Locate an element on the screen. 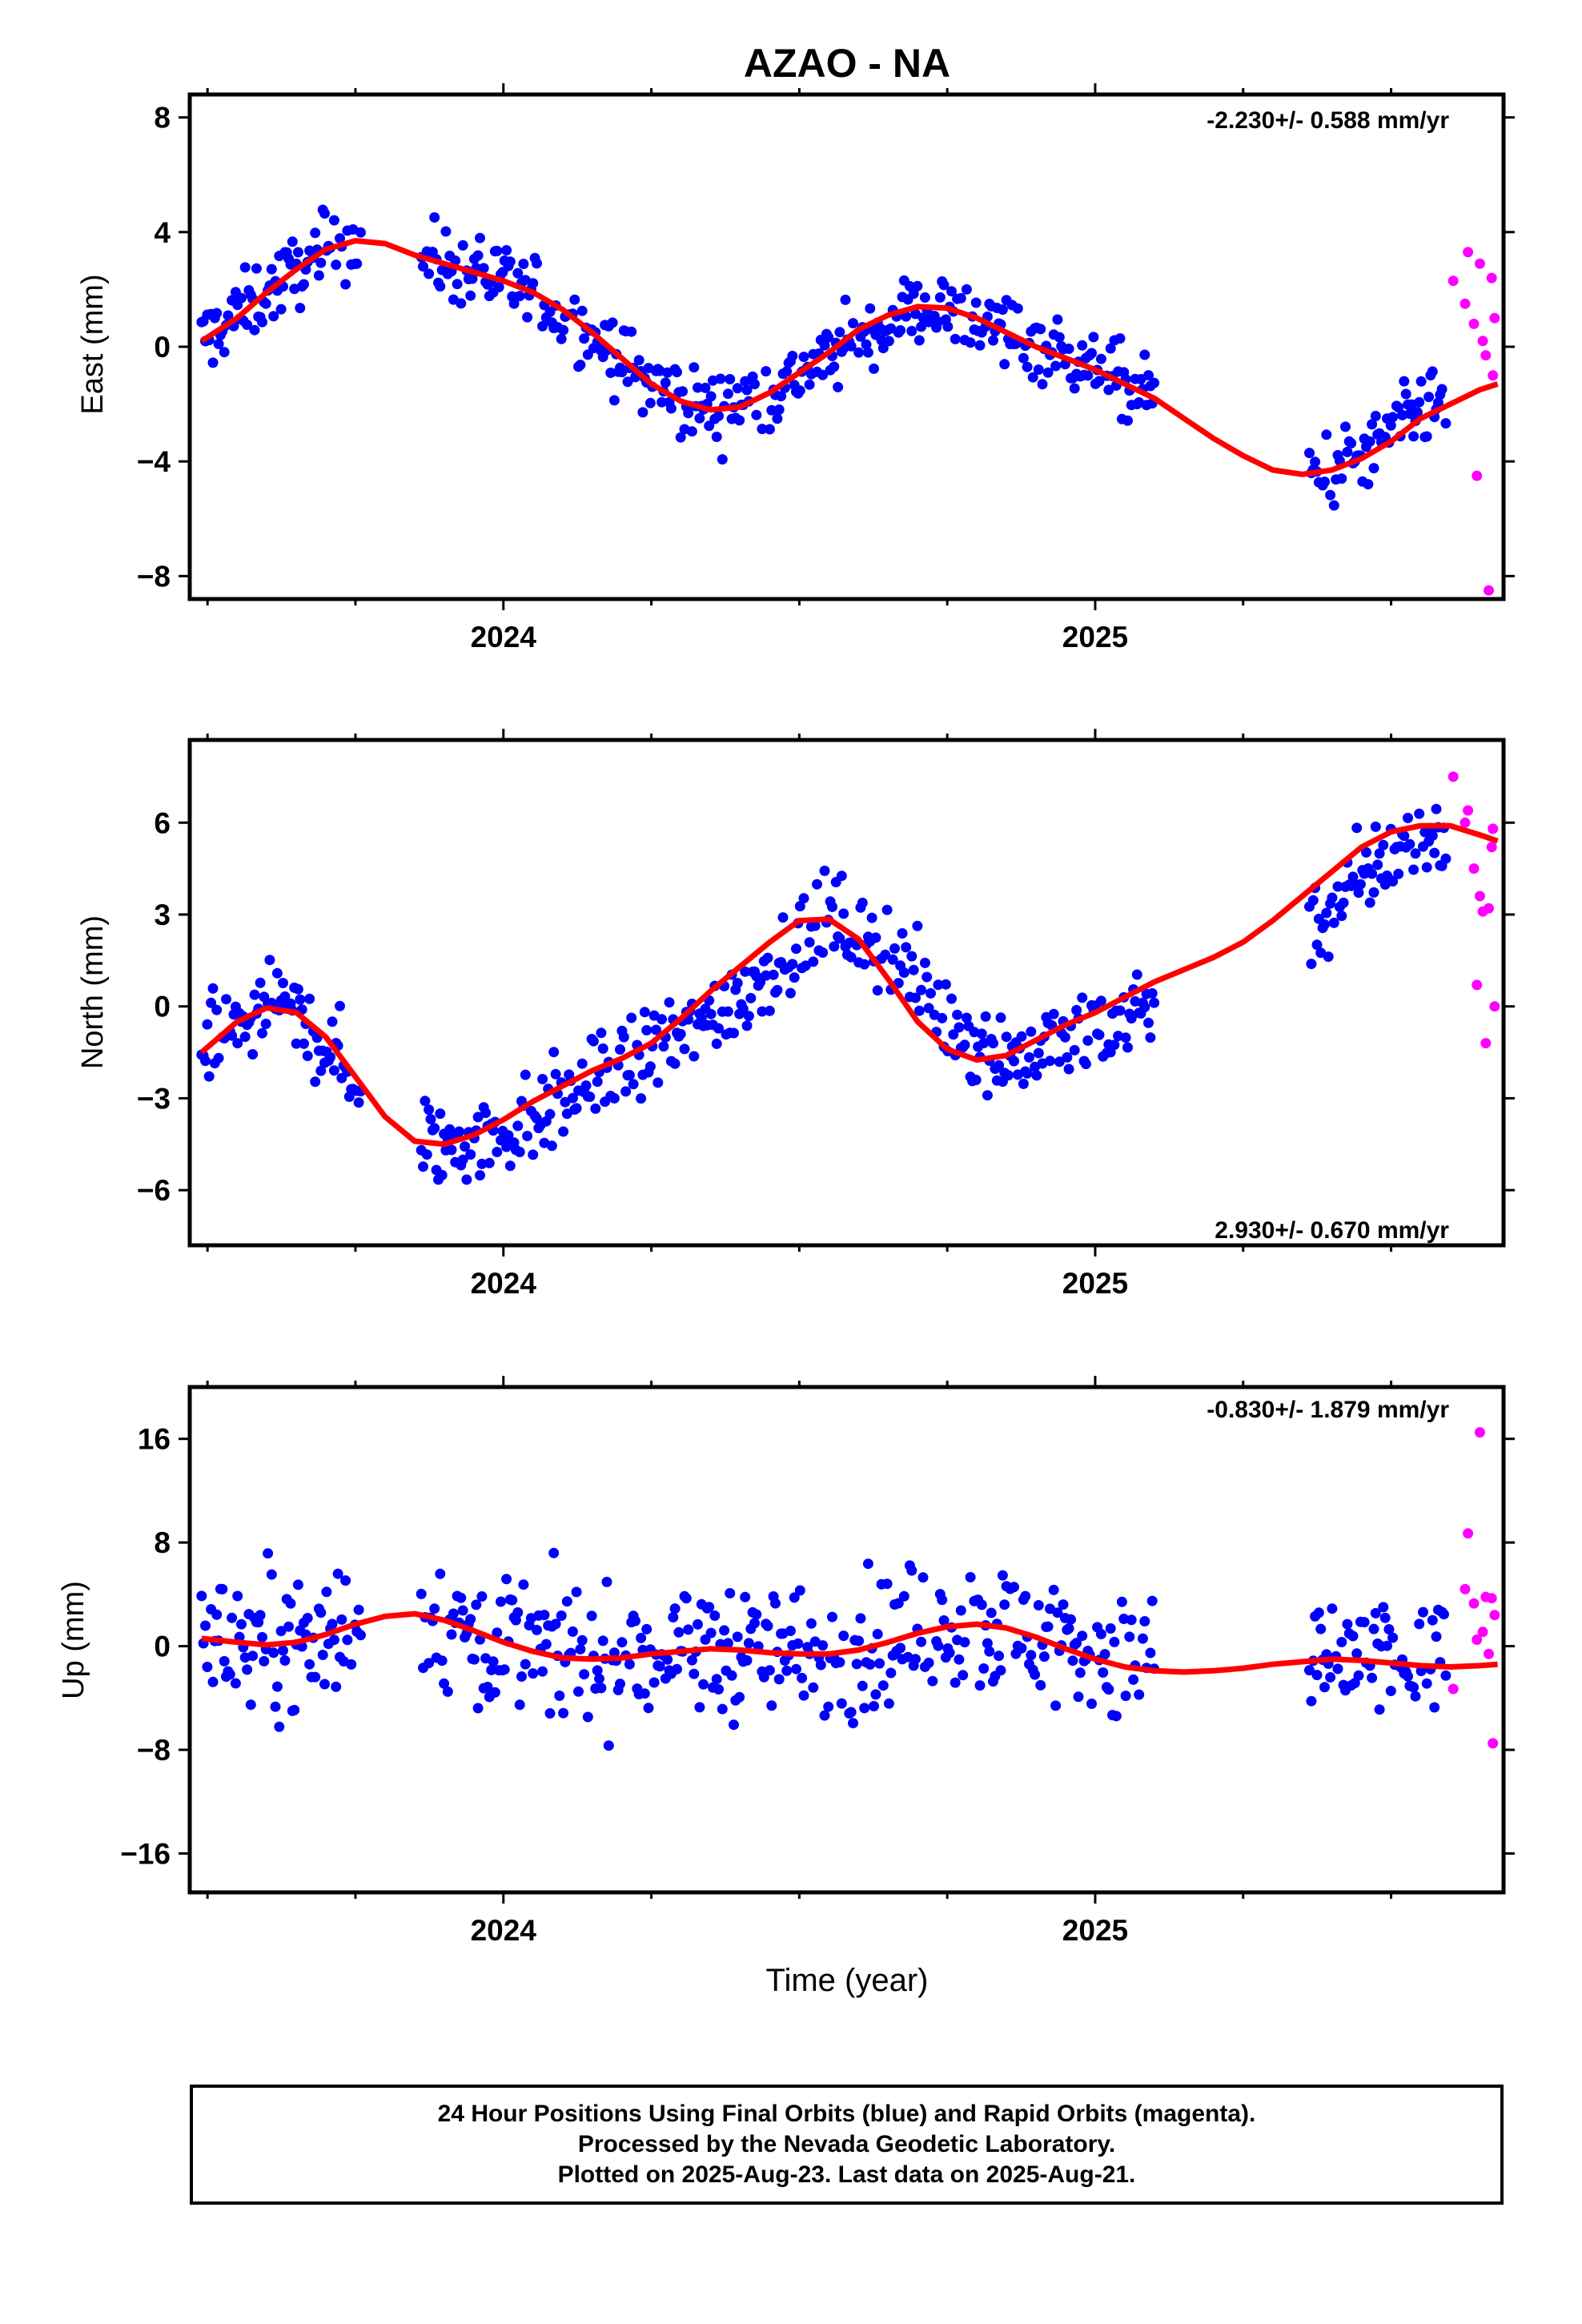 The height and width of the screenshot is (2324, 1582). north-ytick-label: 3 is located at coordinates (162, 915).